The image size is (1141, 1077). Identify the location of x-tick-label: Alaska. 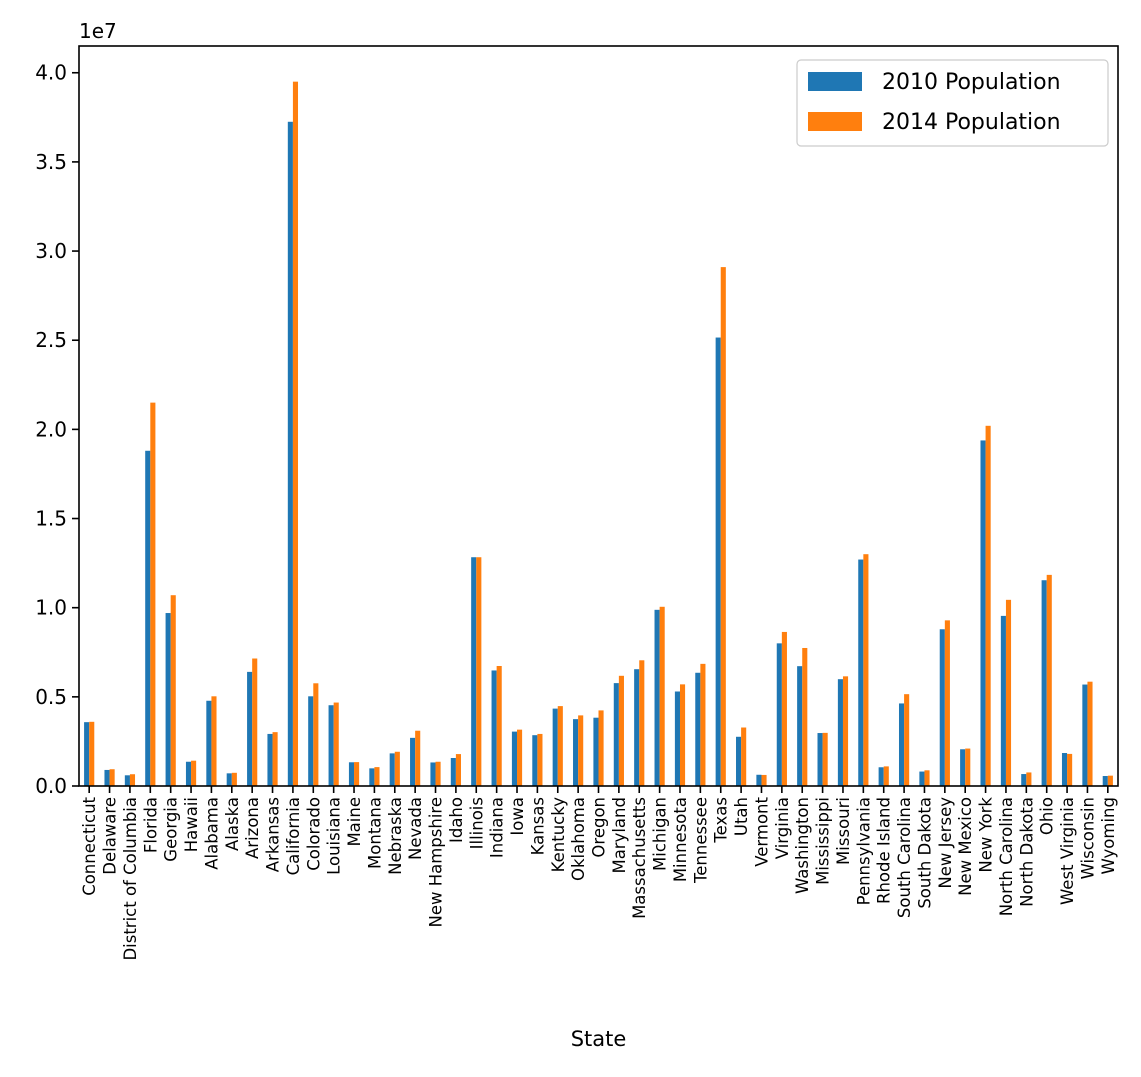
(232, 824).